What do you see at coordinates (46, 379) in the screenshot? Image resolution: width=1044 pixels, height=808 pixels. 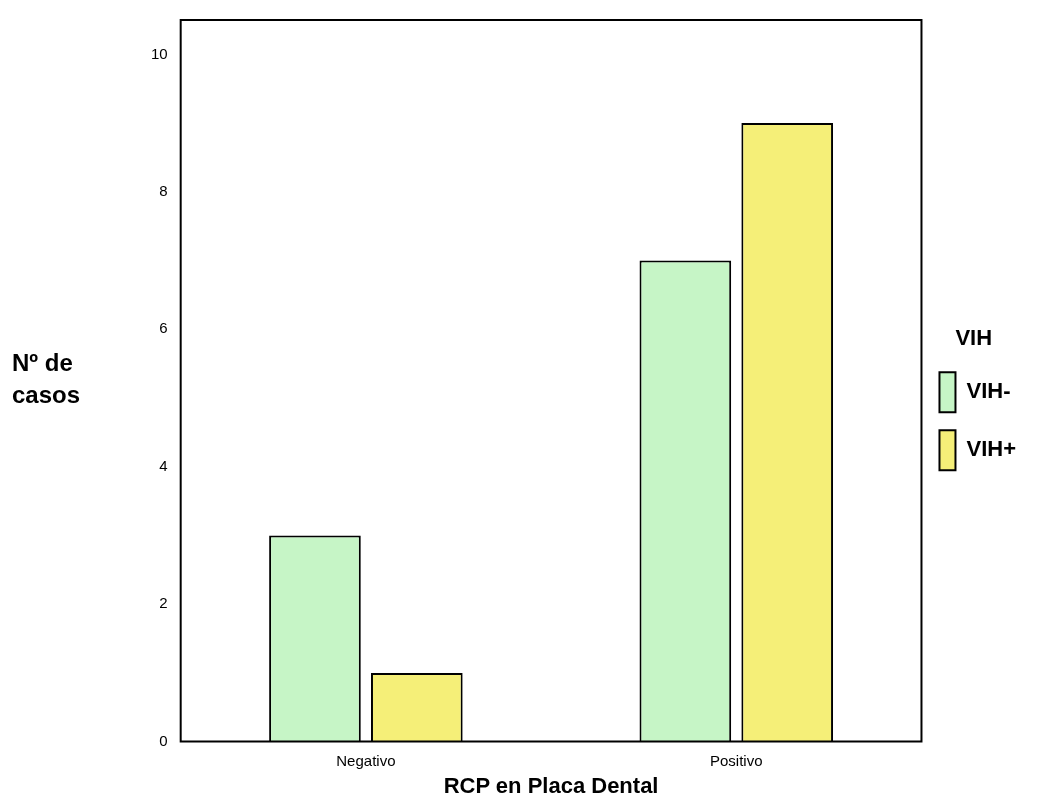 I see `y-axis-title: Nº de casos` at bounding box center [46, 379].